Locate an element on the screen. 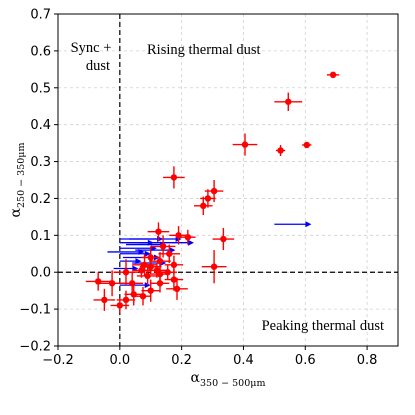 The height and width of the screenshot is (415, 415). region-label-peaking-thermal-dust: Peaking thermal dust is located at coordinates (323, 326).